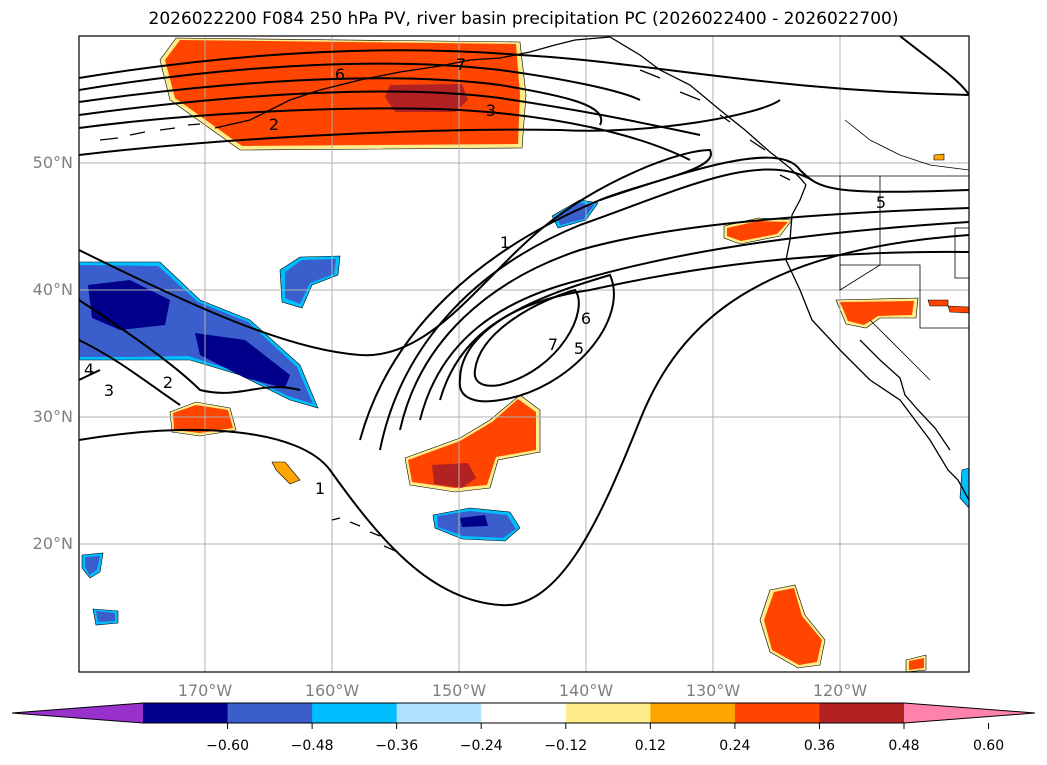 The height and width of the screenshot is (765, 1047). I want to click on lat-label: 40°N, so click(52, 289).